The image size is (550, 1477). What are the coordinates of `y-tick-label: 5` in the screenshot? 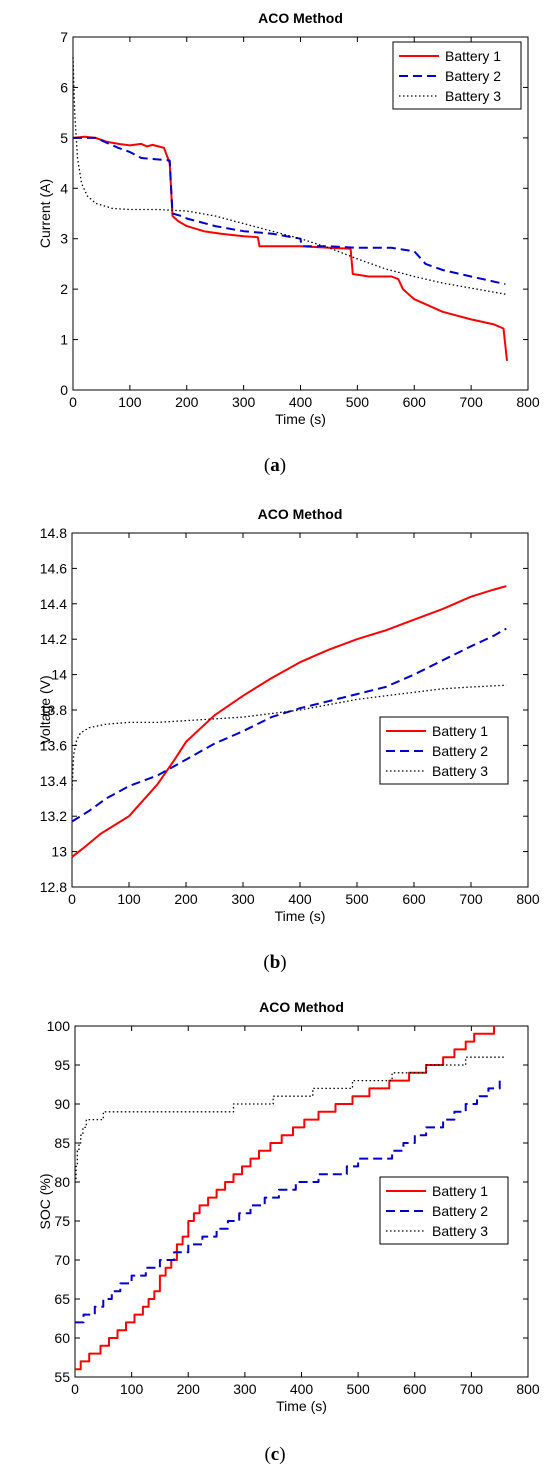 It's located at (64, 138).